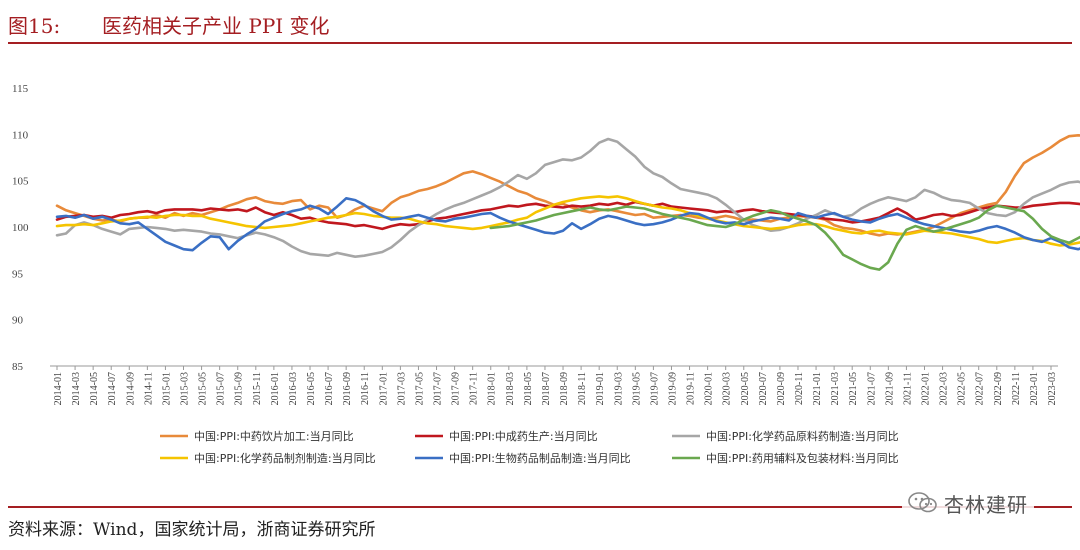  What do you see at coordinates (20, 135) in the screenshot?
I see `y-tick-label: 110` at bounding box center [20, 135].